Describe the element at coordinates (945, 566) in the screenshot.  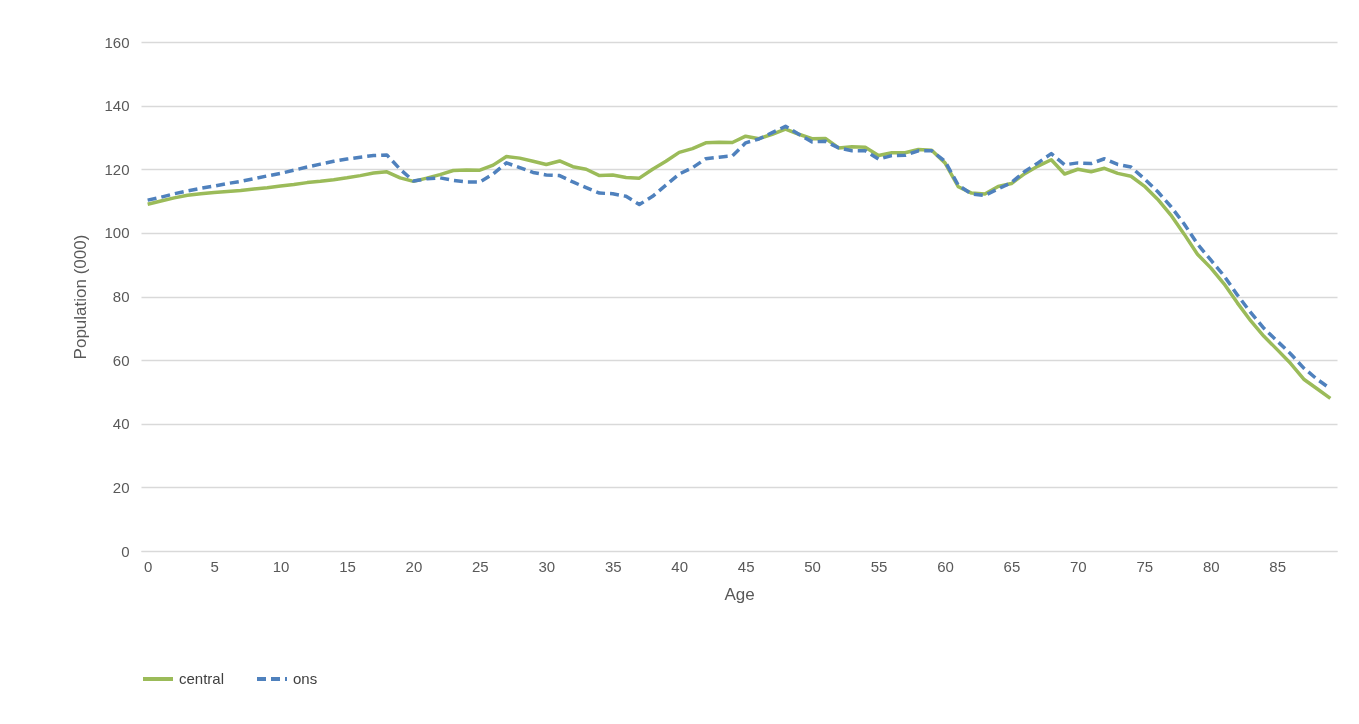
I see `x-tick-label: 60` at that location.